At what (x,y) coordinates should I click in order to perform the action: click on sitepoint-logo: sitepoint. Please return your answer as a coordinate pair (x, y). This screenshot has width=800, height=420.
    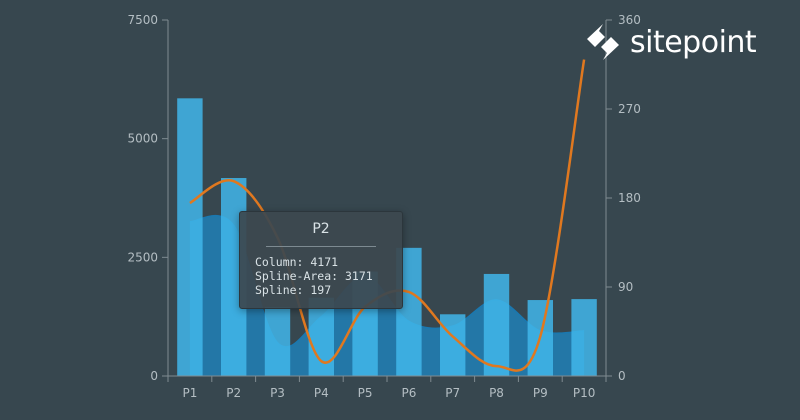
    Looking at the image, I should click on (670, 42).